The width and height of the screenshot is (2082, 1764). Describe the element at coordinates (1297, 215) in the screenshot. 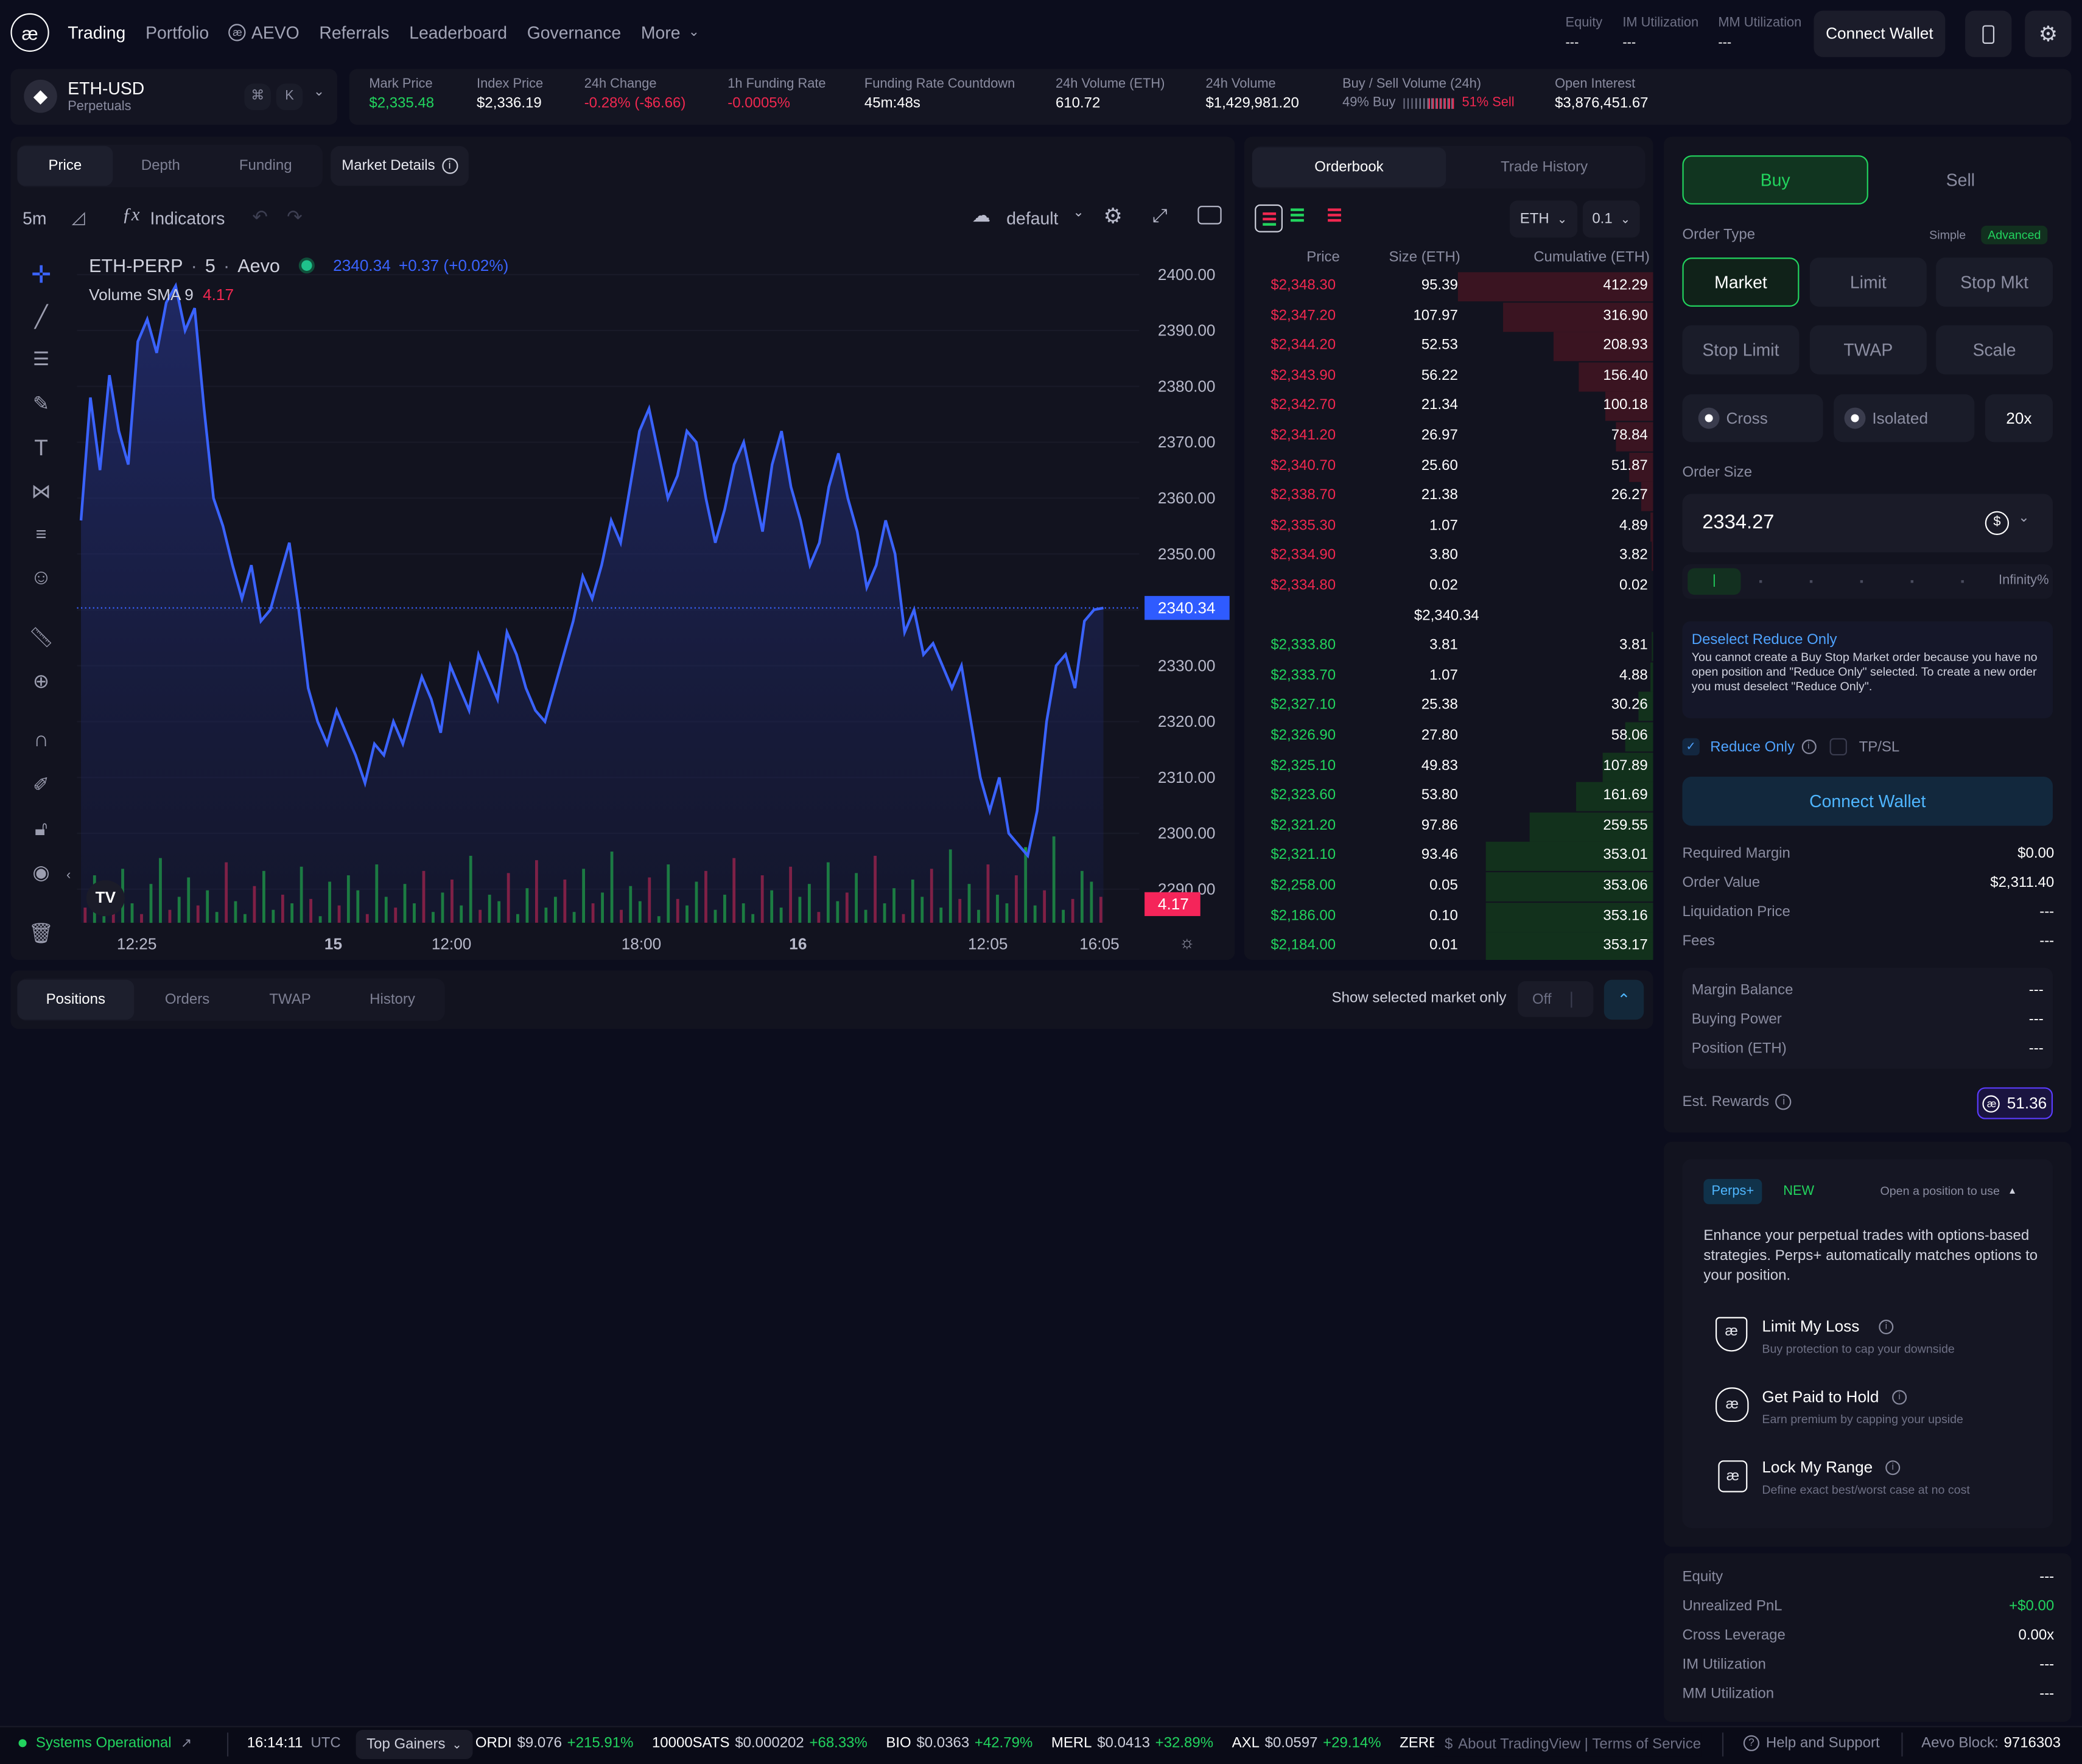

I see `book-bids-icon` at that location.